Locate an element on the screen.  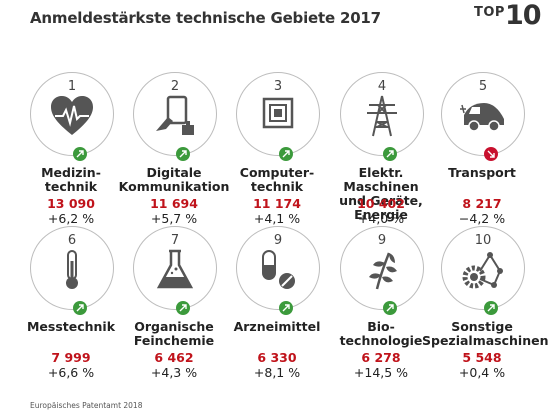
rank-number: 7 is located at coordinates (175, 240).